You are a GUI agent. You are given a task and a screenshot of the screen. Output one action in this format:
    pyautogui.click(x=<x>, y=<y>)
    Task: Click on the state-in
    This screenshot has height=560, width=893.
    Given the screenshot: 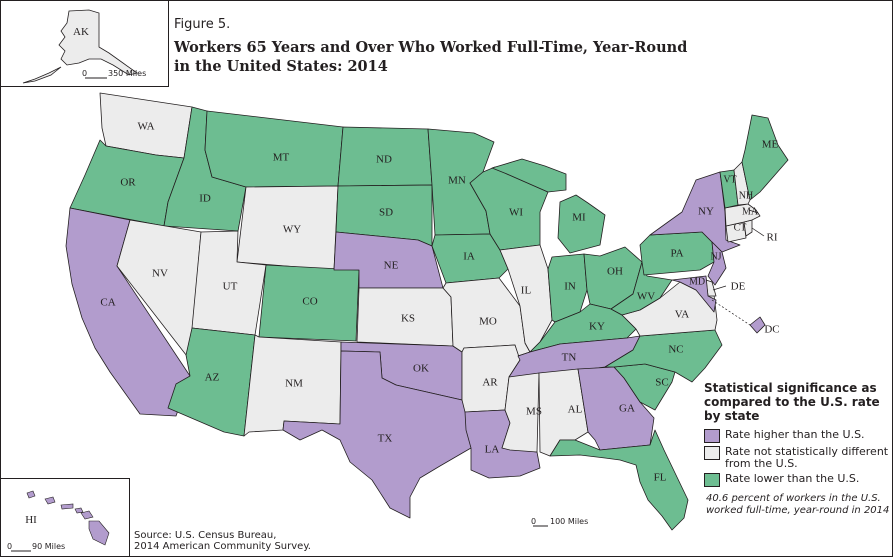 What is the action you would take?
    pyautogui.click(x=567, y=288)
    